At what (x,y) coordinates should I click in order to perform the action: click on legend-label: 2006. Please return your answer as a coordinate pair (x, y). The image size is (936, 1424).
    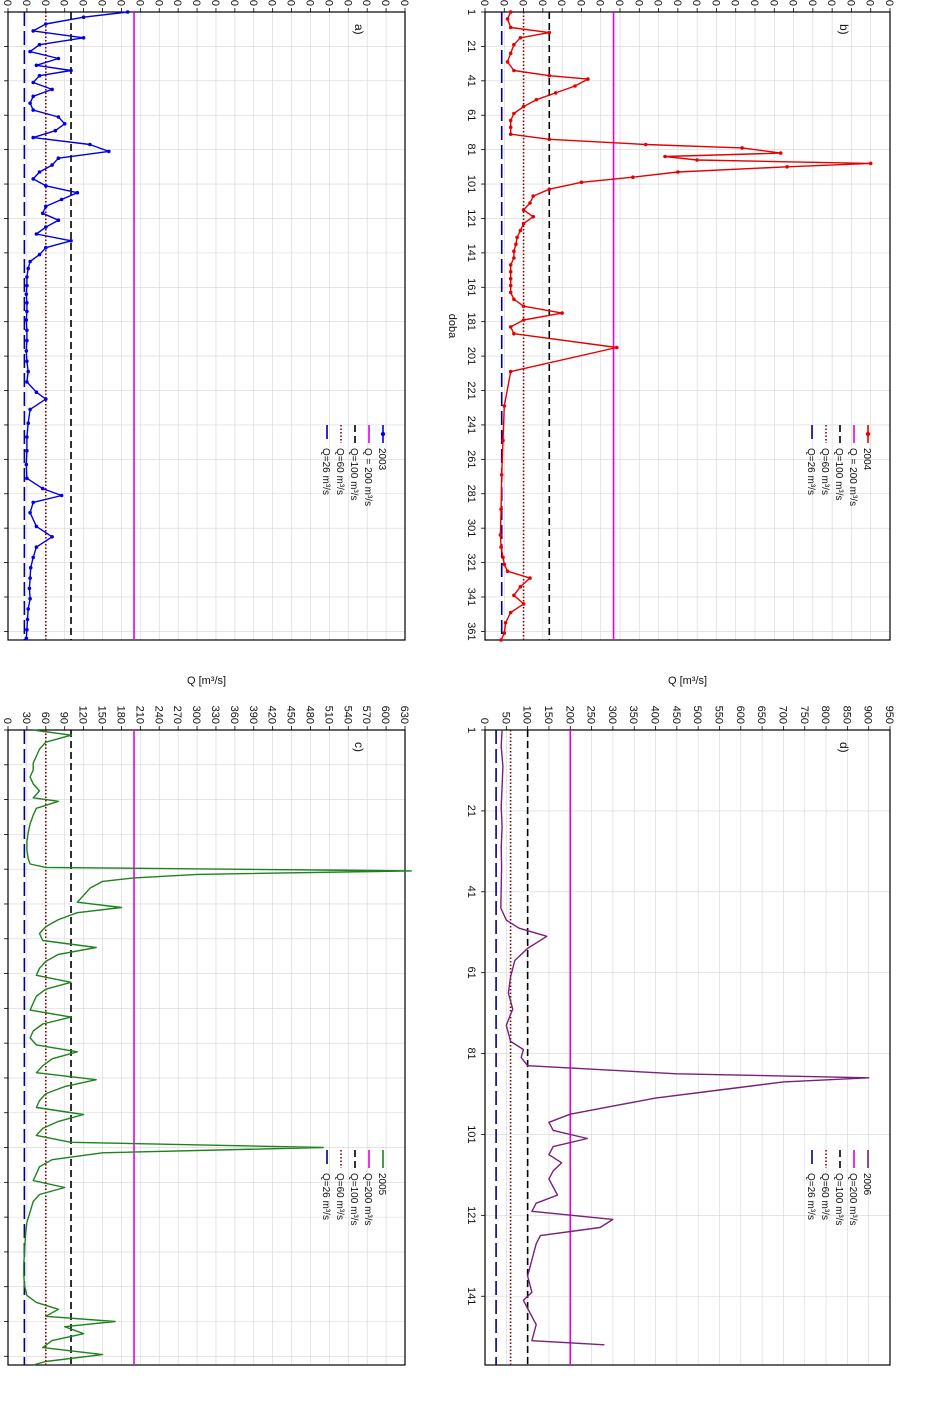
    Looking at the image, I should click on (866, 1184).